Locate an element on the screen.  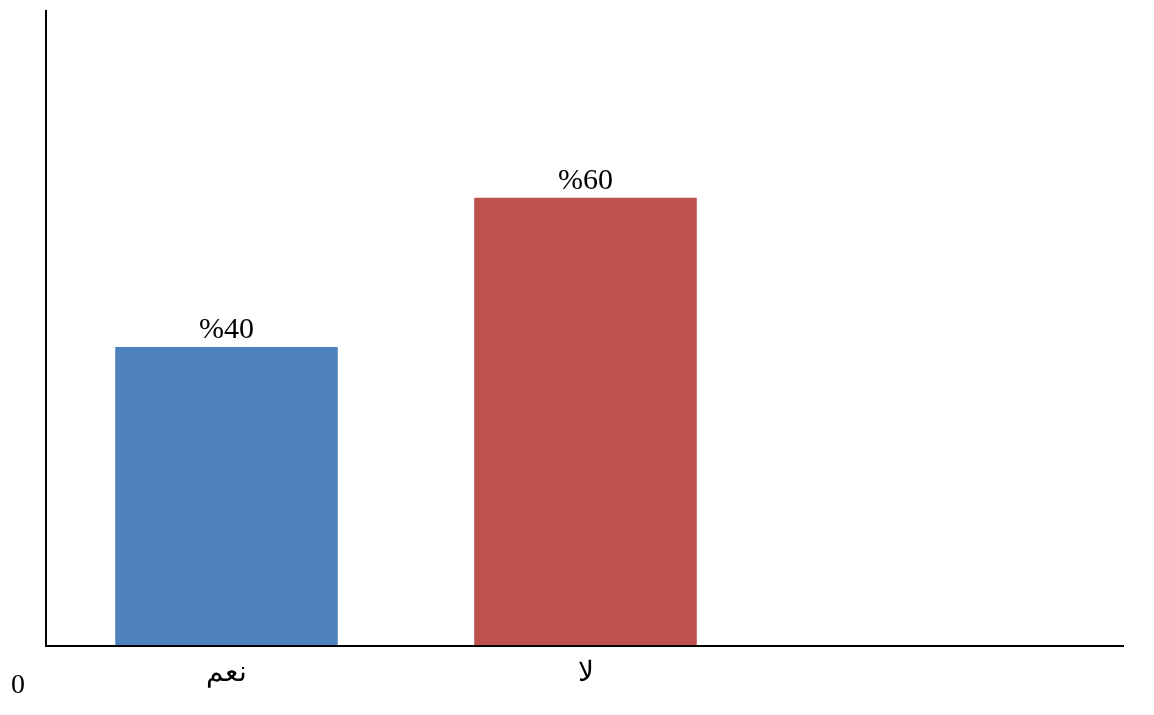
data-label: %40 is located at coordinates (226, 327).